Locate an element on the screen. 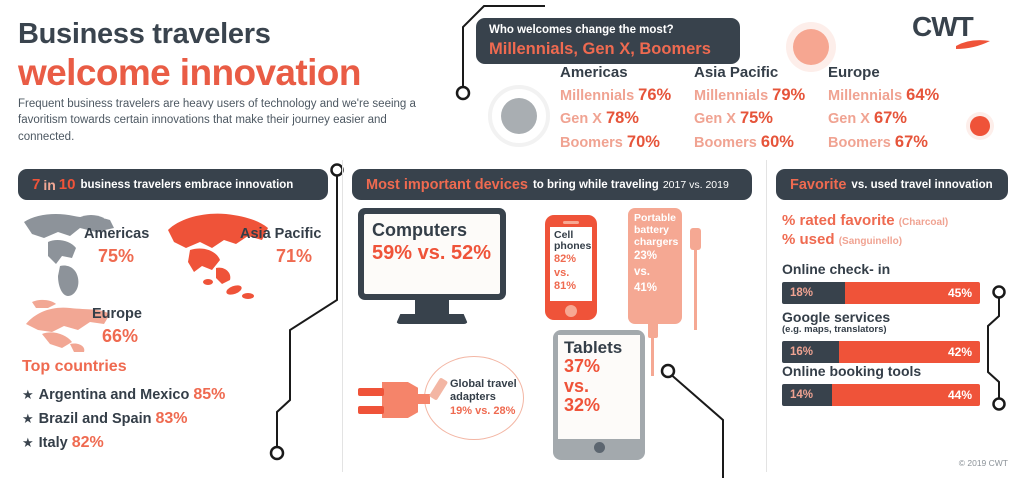 This screenshot has height=478, width=1024. region-row: Boomers 70% is located at coordinates (615, 142).